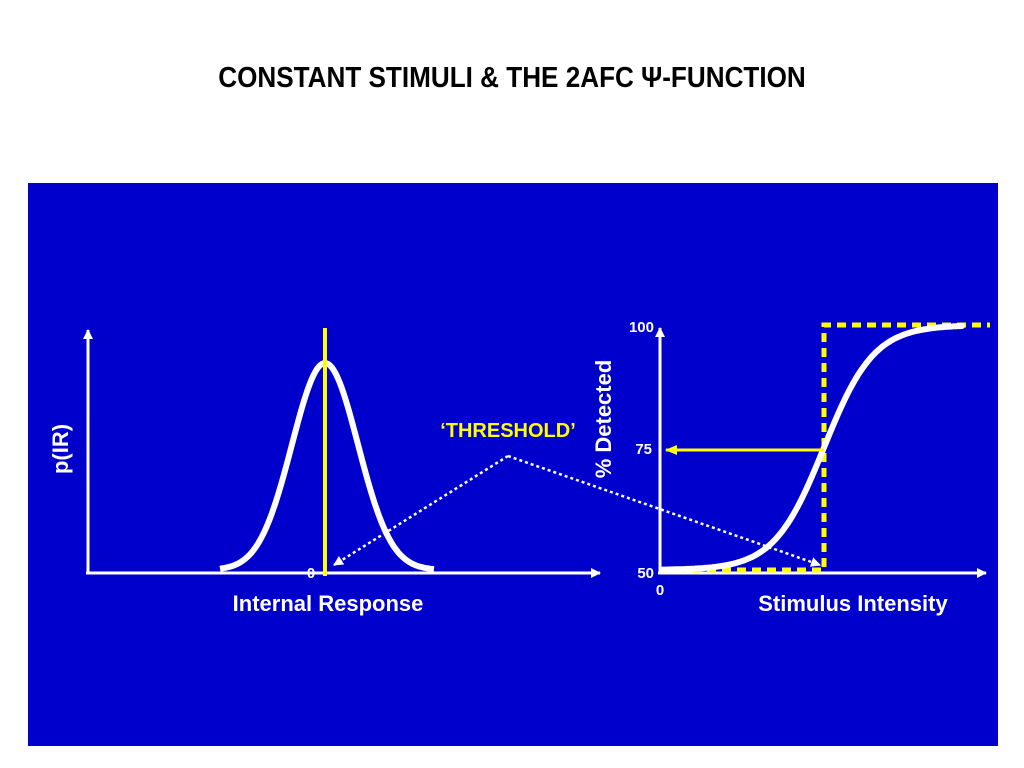 The height and width of the screenshot is (768, 1024). I want to click on threshold-pointer-right, so click(664, 510).